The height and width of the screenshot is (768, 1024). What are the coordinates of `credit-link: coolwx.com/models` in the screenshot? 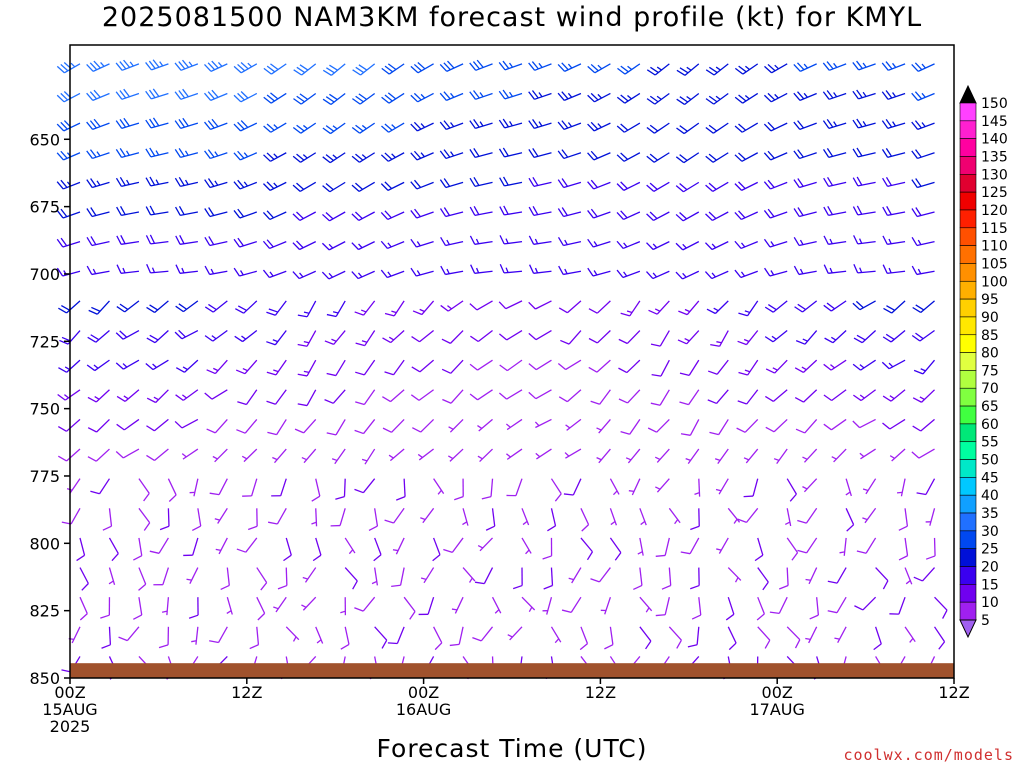 It's located at (928, 755).